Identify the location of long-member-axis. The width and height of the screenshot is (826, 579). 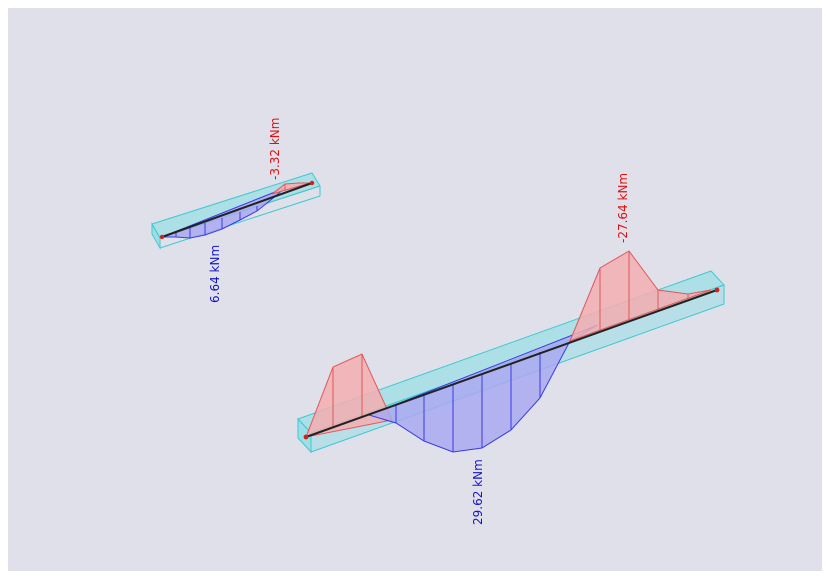
(511, 363).